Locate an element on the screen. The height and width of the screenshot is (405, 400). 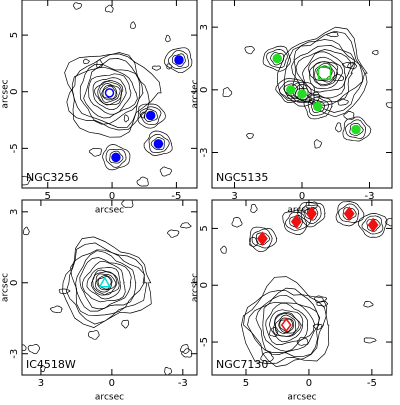
contours is located at coordinates (307, 87).